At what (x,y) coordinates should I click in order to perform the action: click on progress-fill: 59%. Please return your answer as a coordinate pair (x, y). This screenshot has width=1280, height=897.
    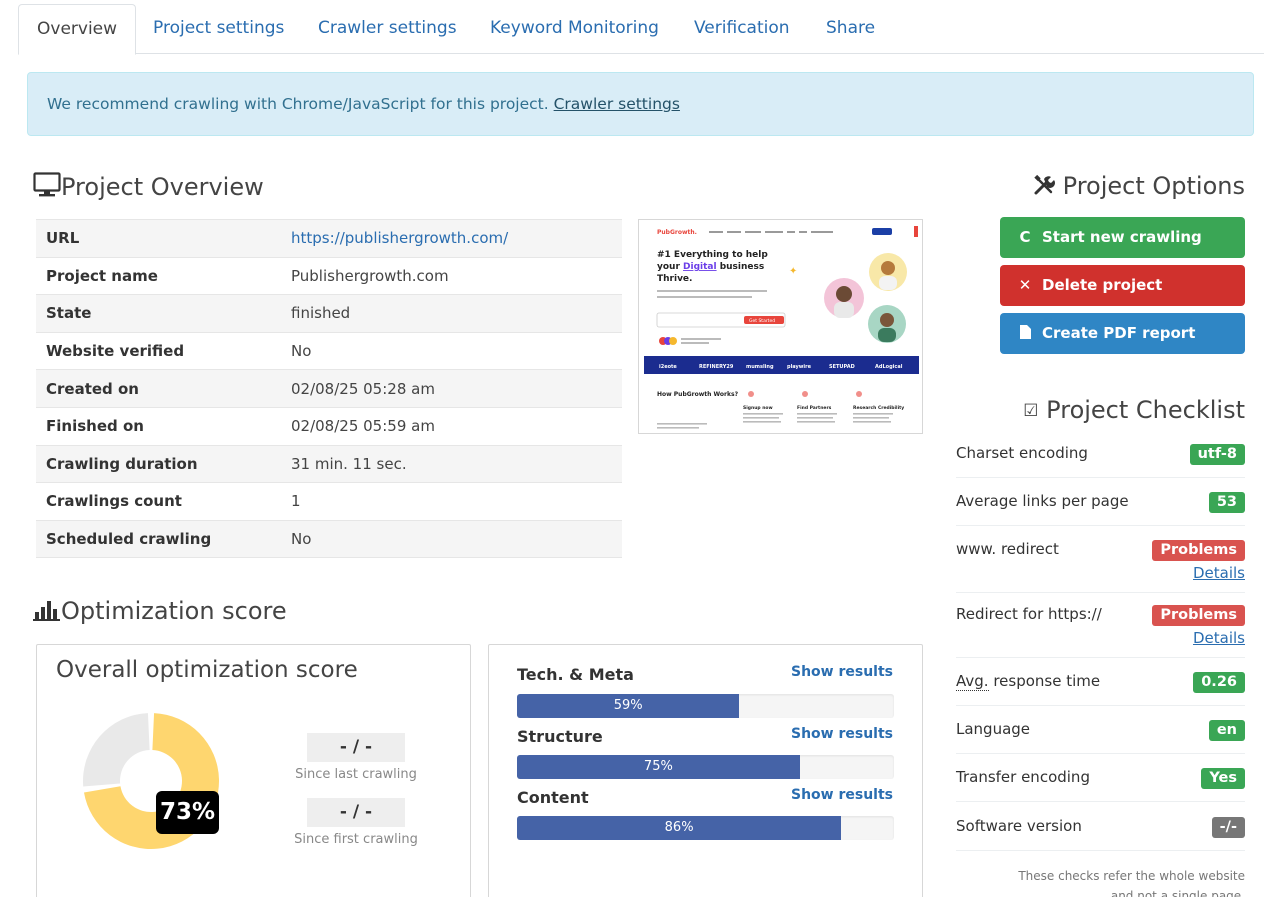
    Looking at the image, I should click on (628, 706).